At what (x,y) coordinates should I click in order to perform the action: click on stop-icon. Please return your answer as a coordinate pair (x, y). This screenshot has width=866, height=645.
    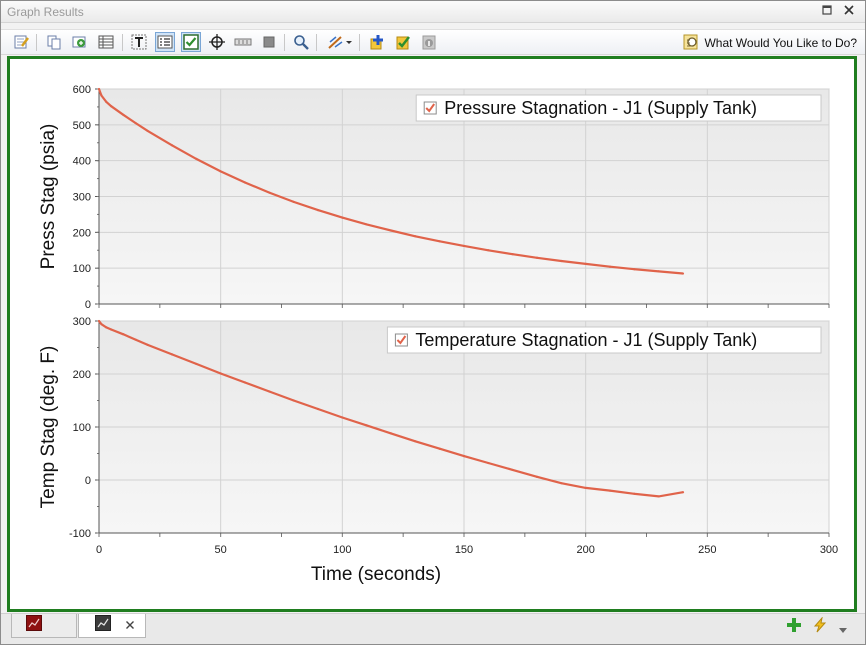
    Looking at the image, I should click on (269, 42).